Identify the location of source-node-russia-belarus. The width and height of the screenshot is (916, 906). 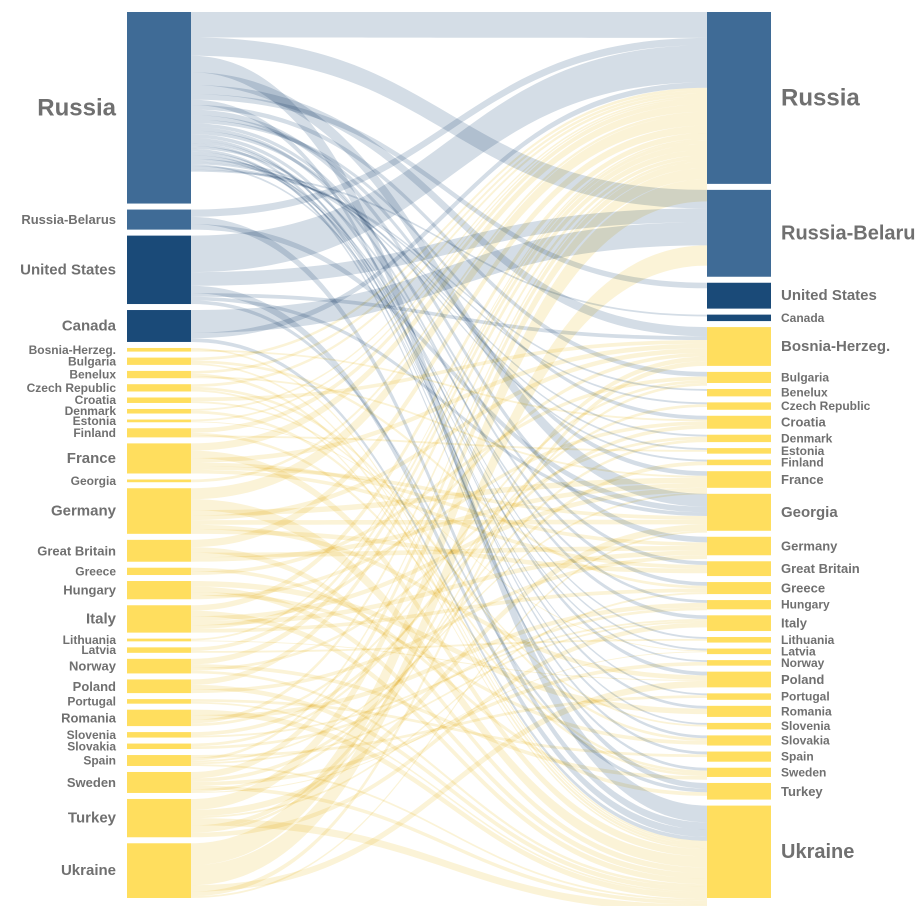
(159, 219).